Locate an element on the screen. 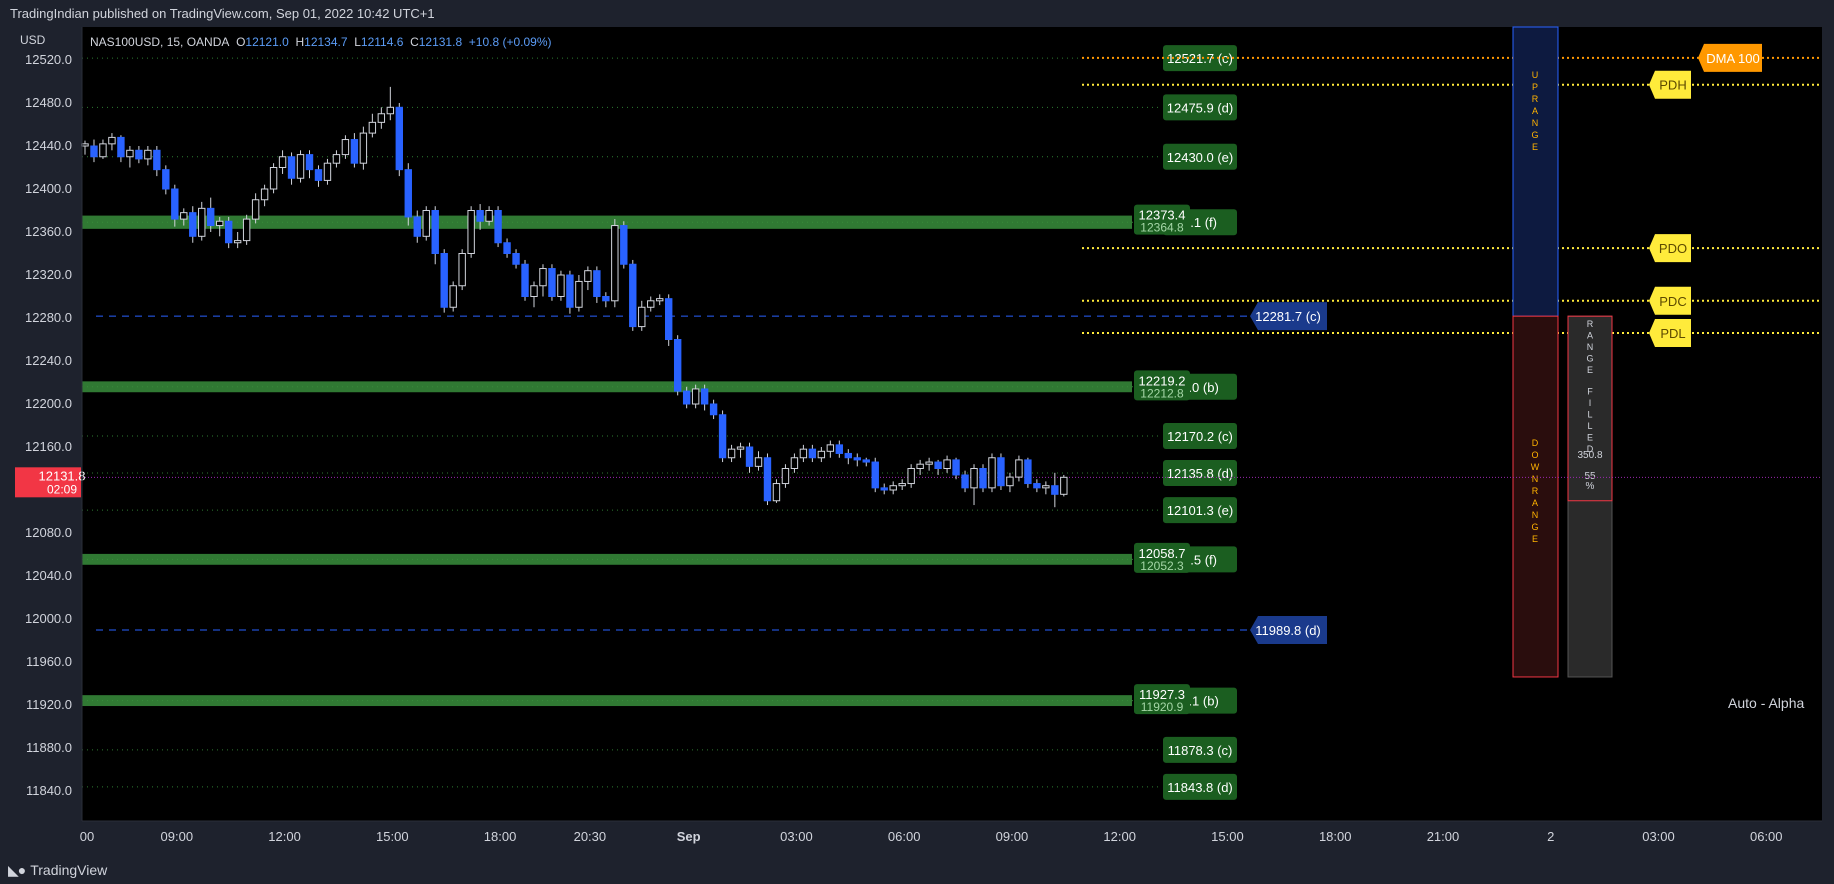  legend-symbol: NAS100USD, 15, OANDA is located at coordinates (160, 42).